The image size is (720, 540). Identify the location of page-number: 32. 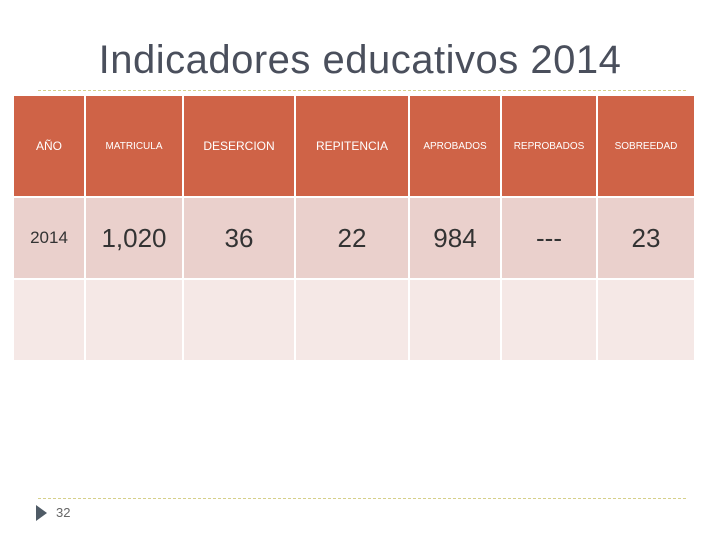
(63, 512).